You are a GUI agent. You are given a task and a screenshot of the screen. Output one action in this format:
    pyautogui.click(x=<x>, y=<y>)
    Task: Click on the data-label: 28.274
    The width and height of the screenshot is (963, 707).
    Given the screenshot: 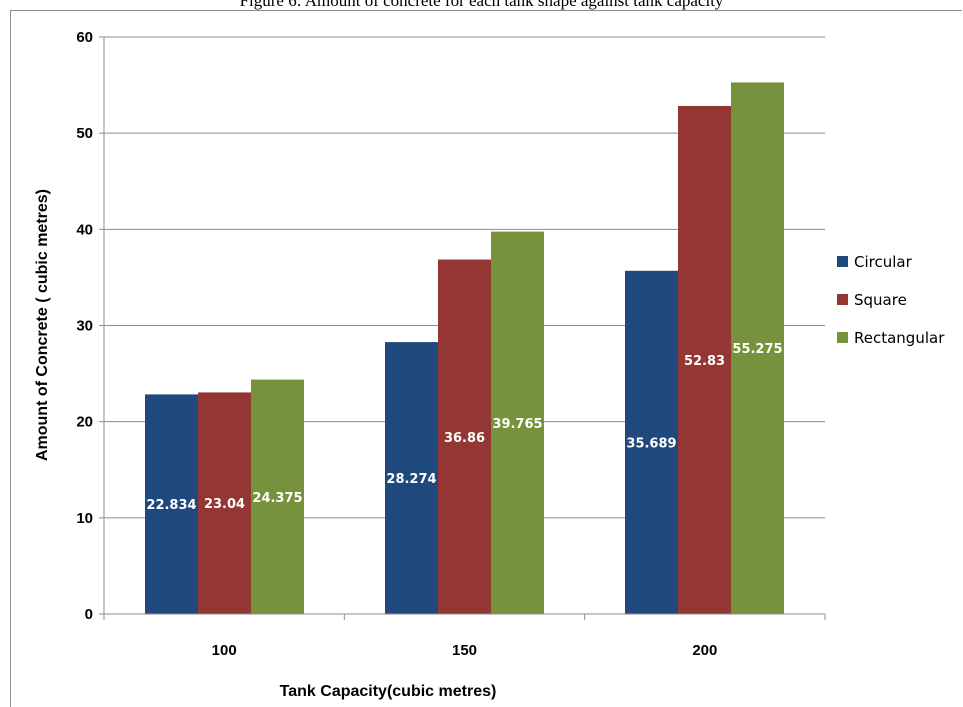 What is the action you would take?
    pyautogui.click(x=411, y=479)
    